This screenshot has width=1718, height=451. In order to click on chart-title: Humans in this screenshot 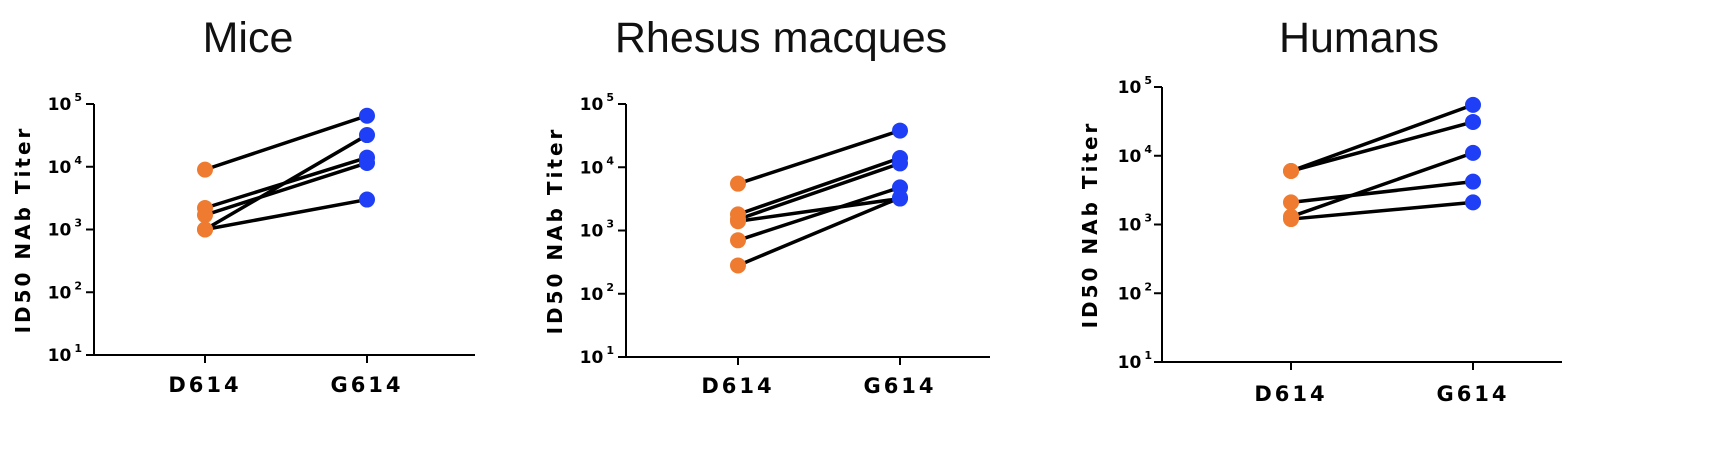, I will do `click(1359, 38)`.